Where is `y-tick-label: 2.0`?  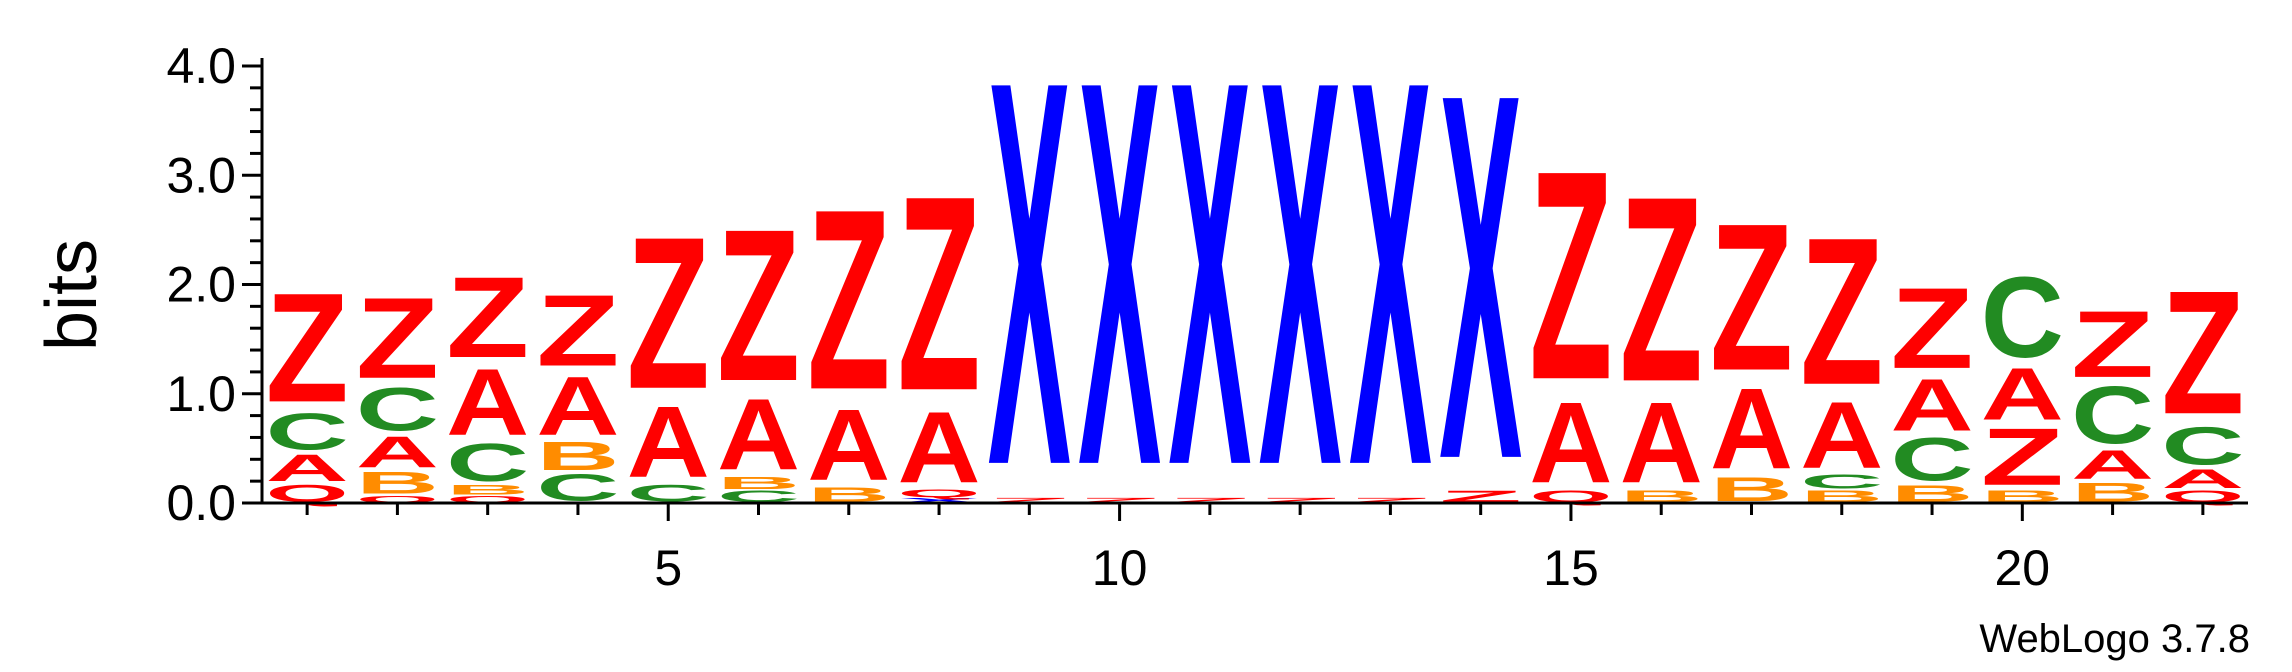 y-tick-label: 2.0 is located at coordinates (201, 285).